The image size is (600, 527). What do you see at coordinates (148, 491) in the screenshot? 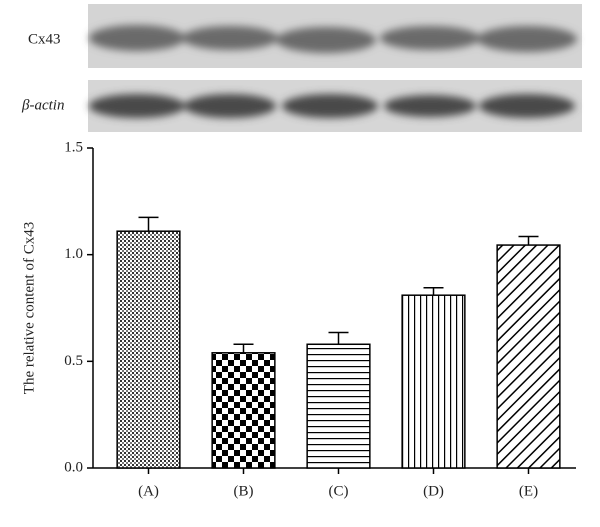
I see `x-tick-label: (A)` at bounding box center [148, 491].